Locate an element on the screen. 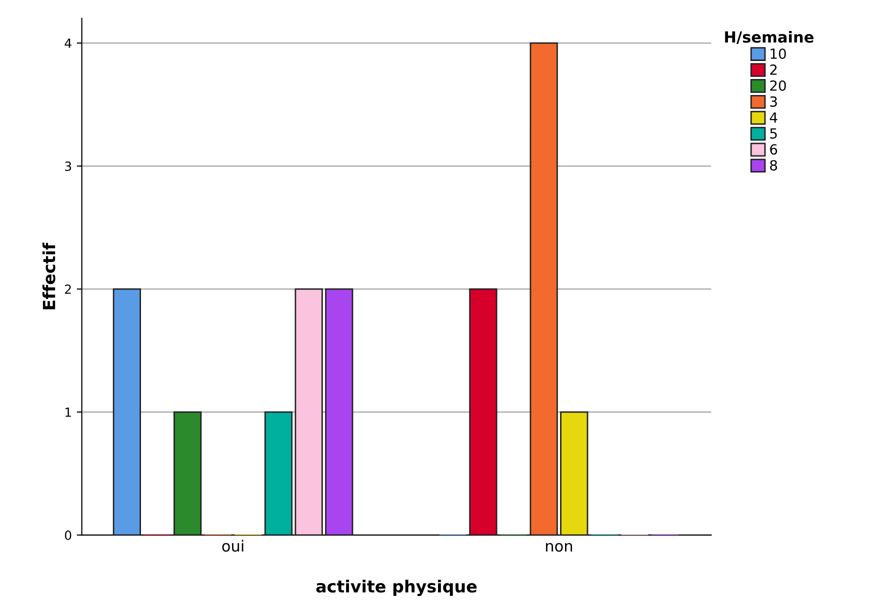 Image resolution: width=889 pixels, height=615 pixels. y-tick-label: 1 is located at coordinates (68, 412).